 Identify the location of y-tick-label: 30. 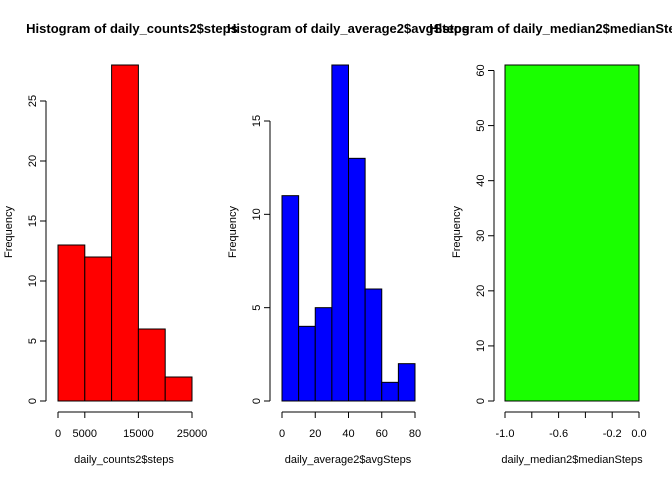
(481, 236).